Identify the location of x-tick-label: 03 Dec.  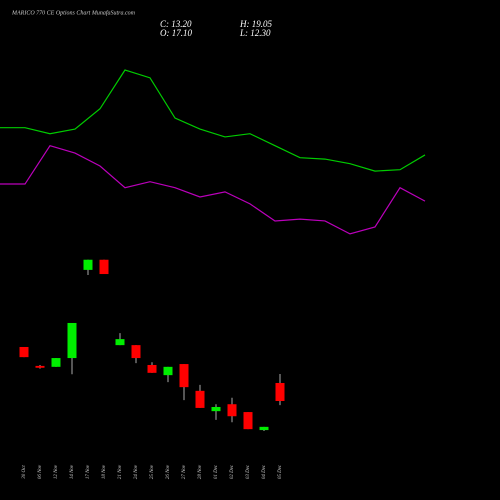
(248, 471).